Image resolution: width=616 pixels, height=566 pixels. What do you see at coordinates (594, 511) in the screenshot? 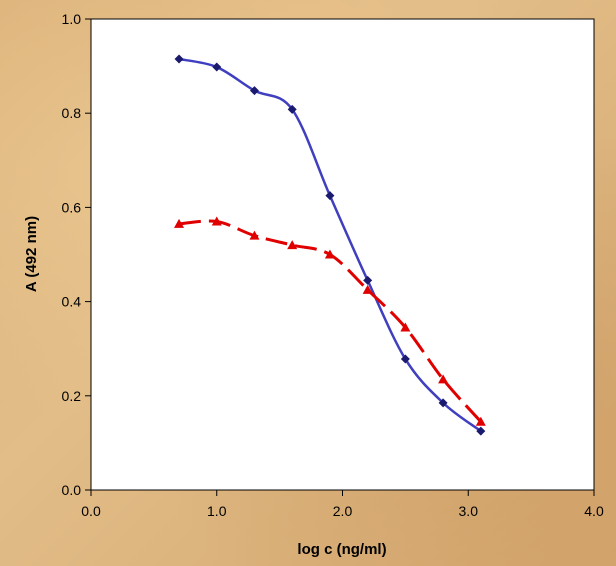
I see `x-tick-label: 4.0` at bounding box center [594, 511].